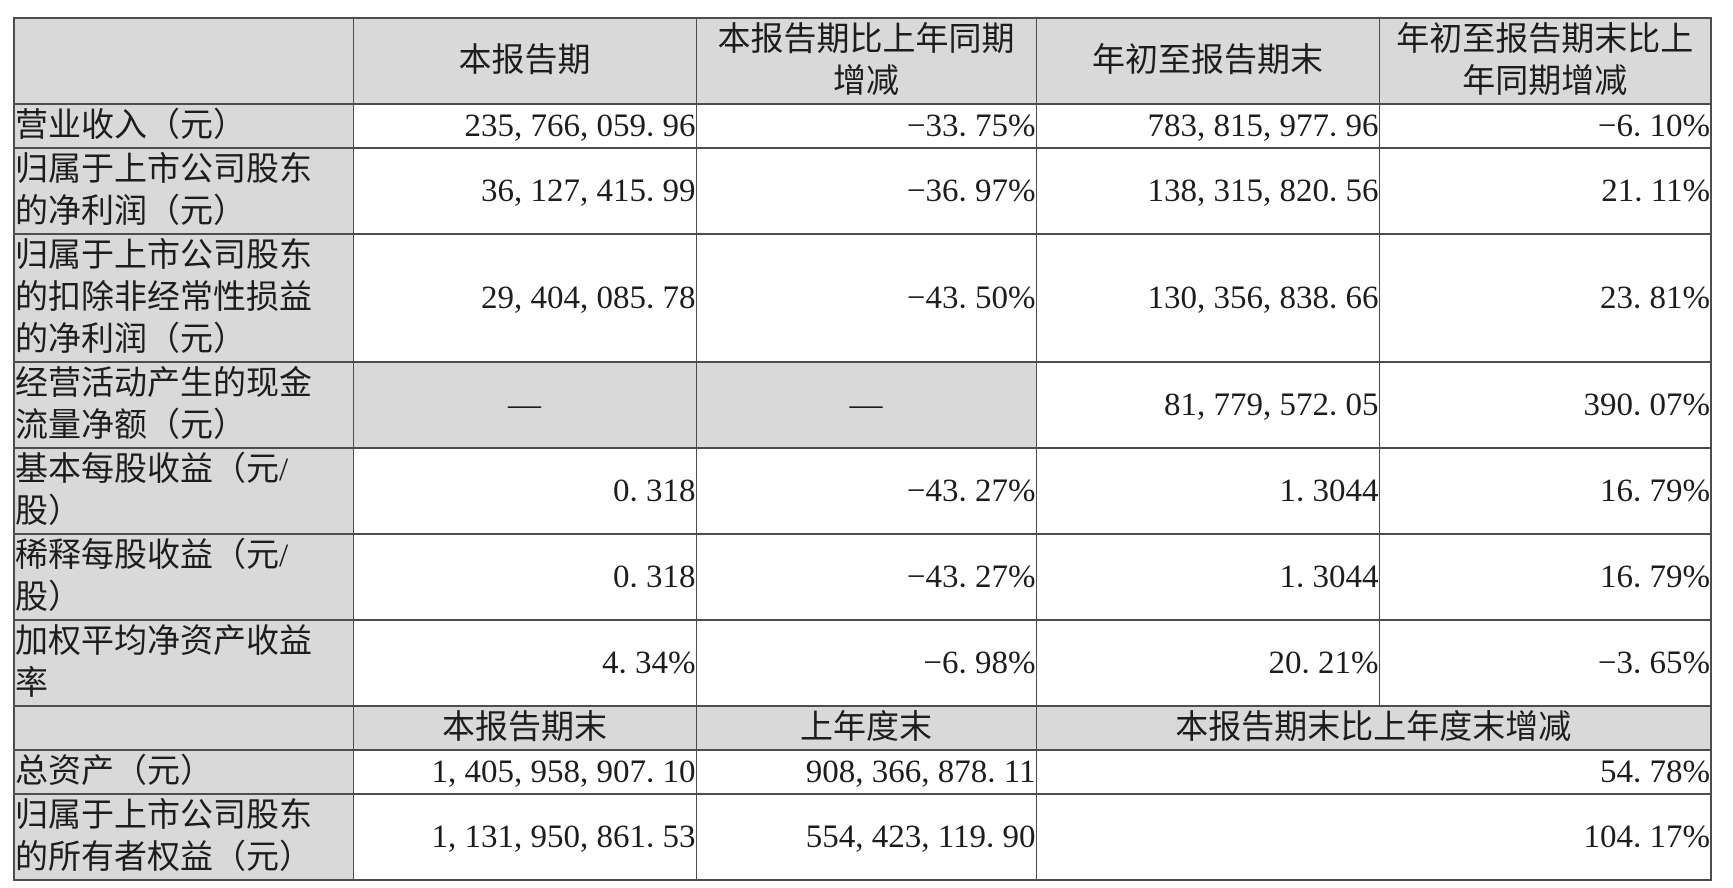 This screenshot has width=1733, height=888. I want to click on value-cell: −6. 98%, so click(866, 663).